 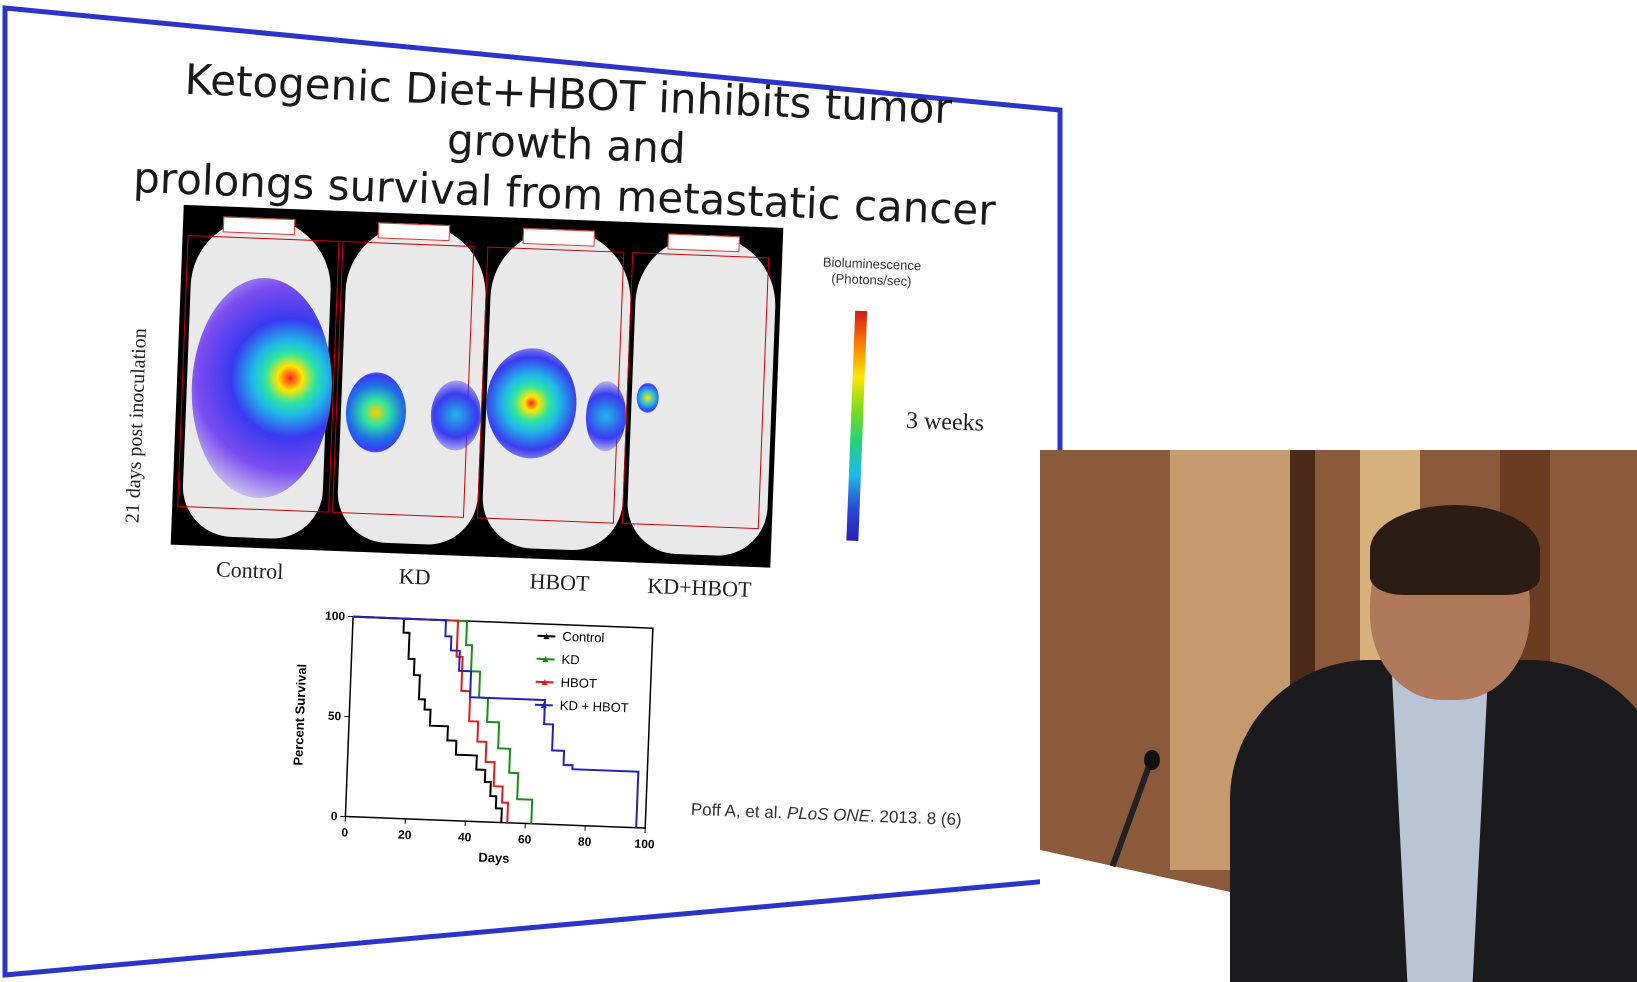 I want to click on group-label-kd-hbot: KD+HBOT, so click(x=699, y=587).